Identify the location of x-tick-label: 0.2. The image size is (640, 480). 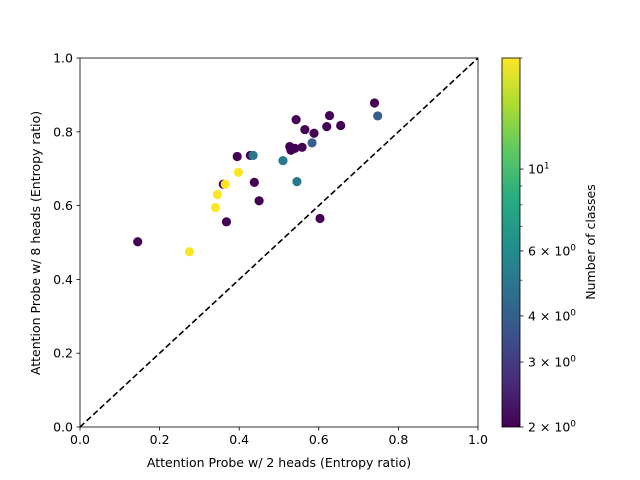
(160, 439).